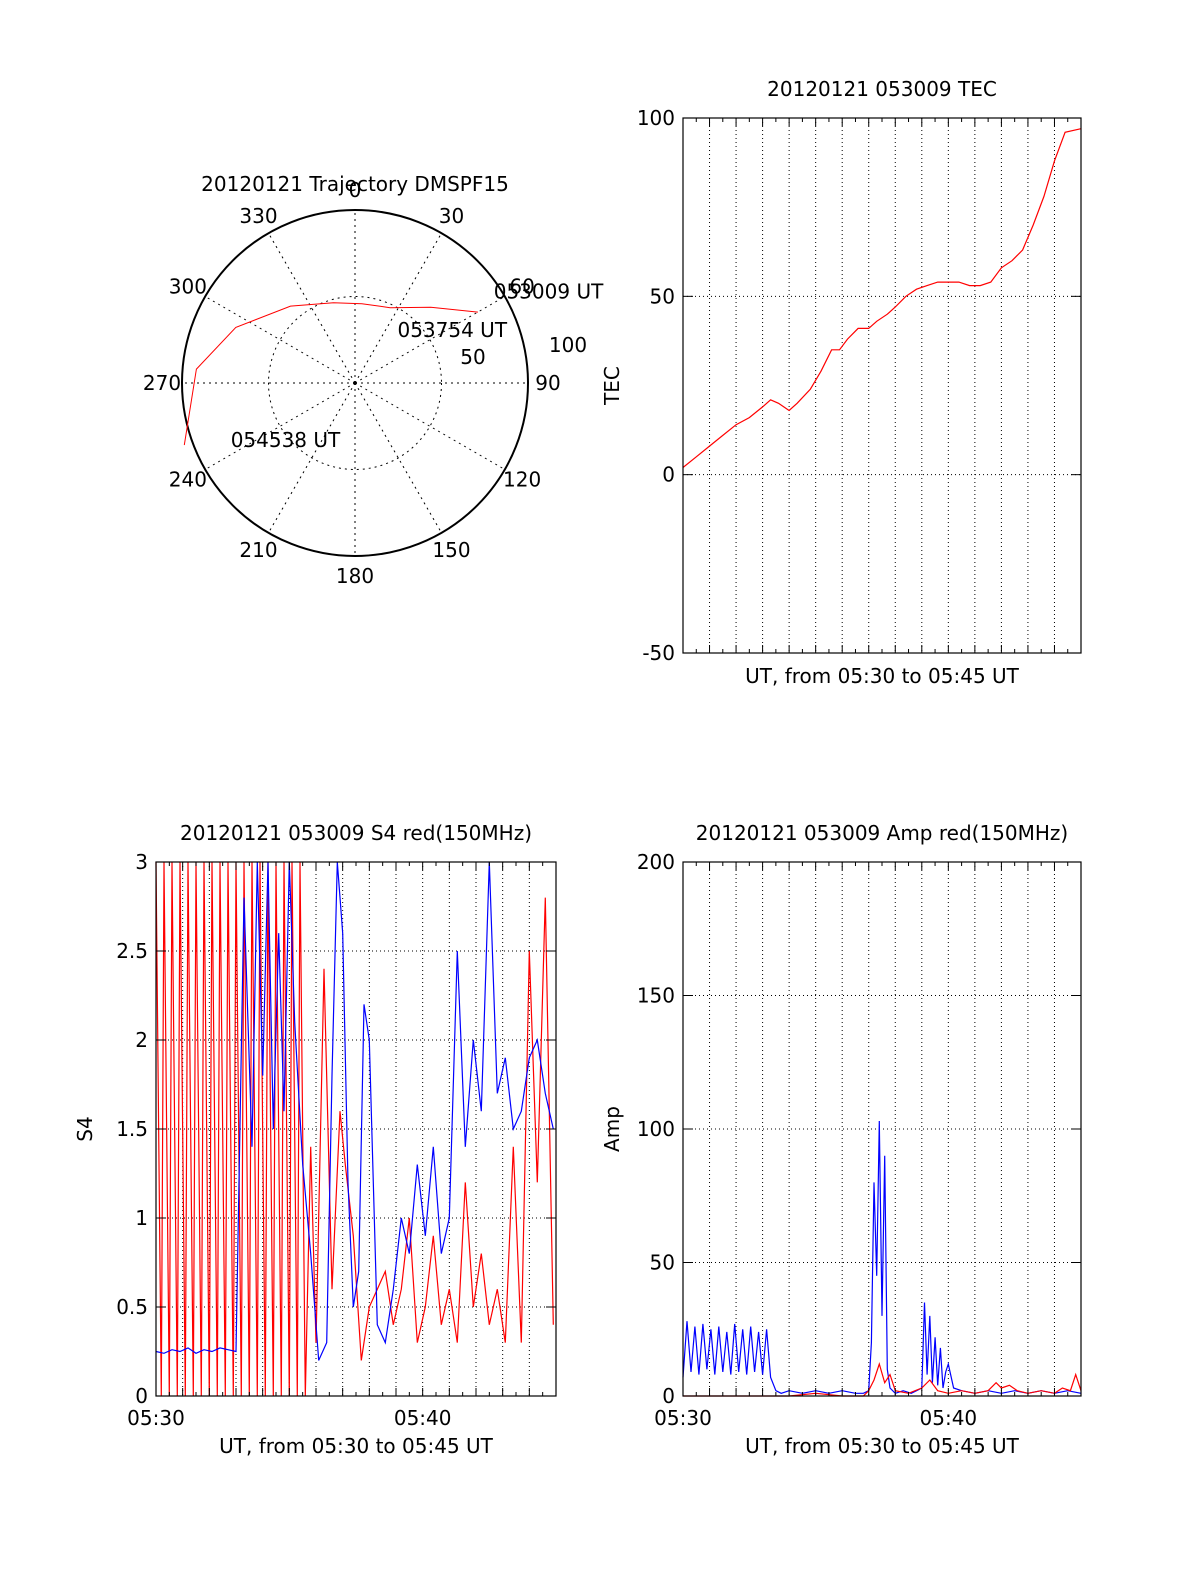 This screenshot has width=1200, height=1575. I want to click on chart-title: 20120121 053009 Amp red(150MHz), so click(882, 833).